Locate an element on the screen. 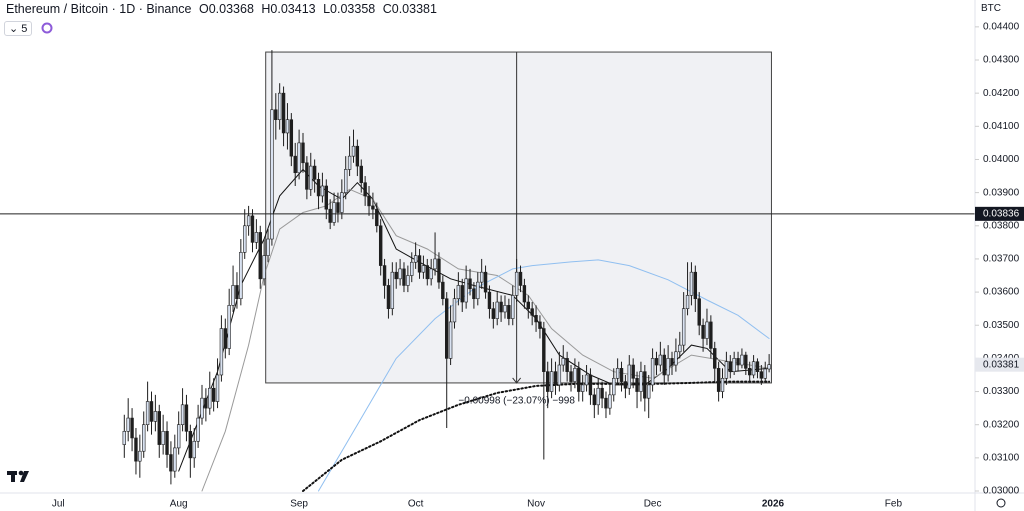  indicator-icon is located at coordinates (47, 28).